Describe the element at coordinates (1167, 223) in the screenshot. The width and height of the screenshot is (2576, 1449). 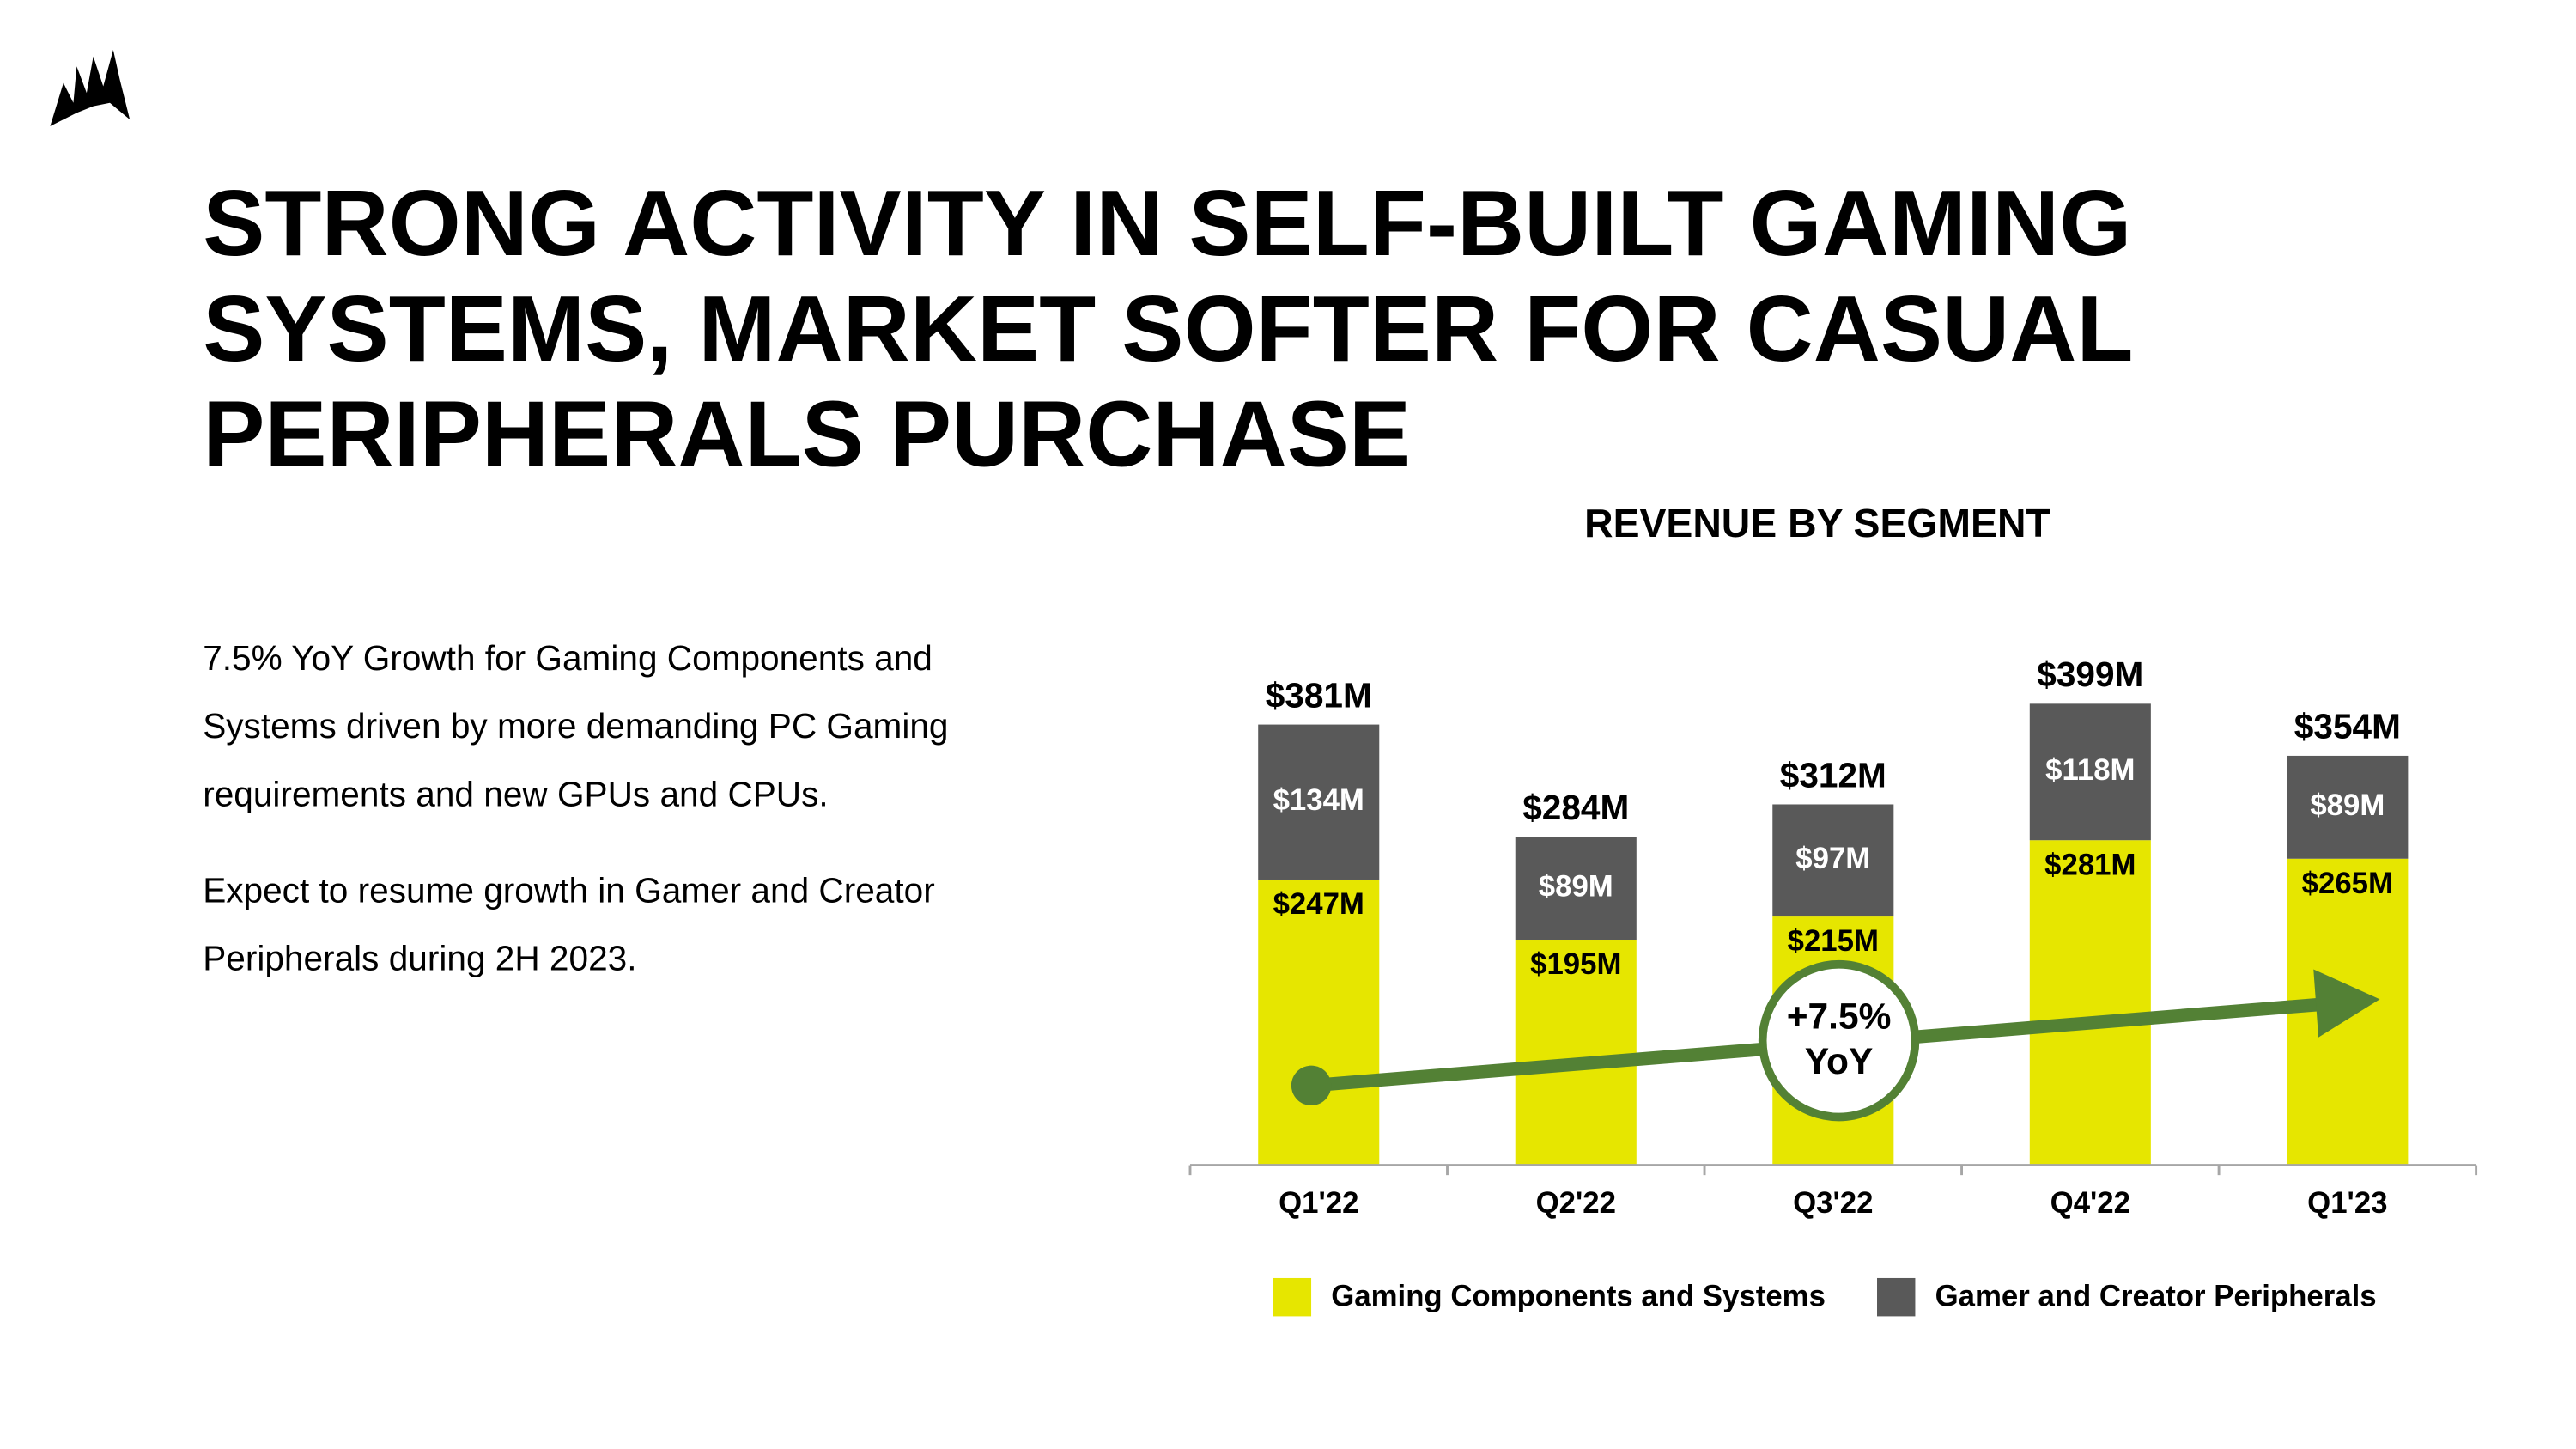
I see `headline: STRONG ACTIVITY IN SELF-BUILT GAMING` at that location.